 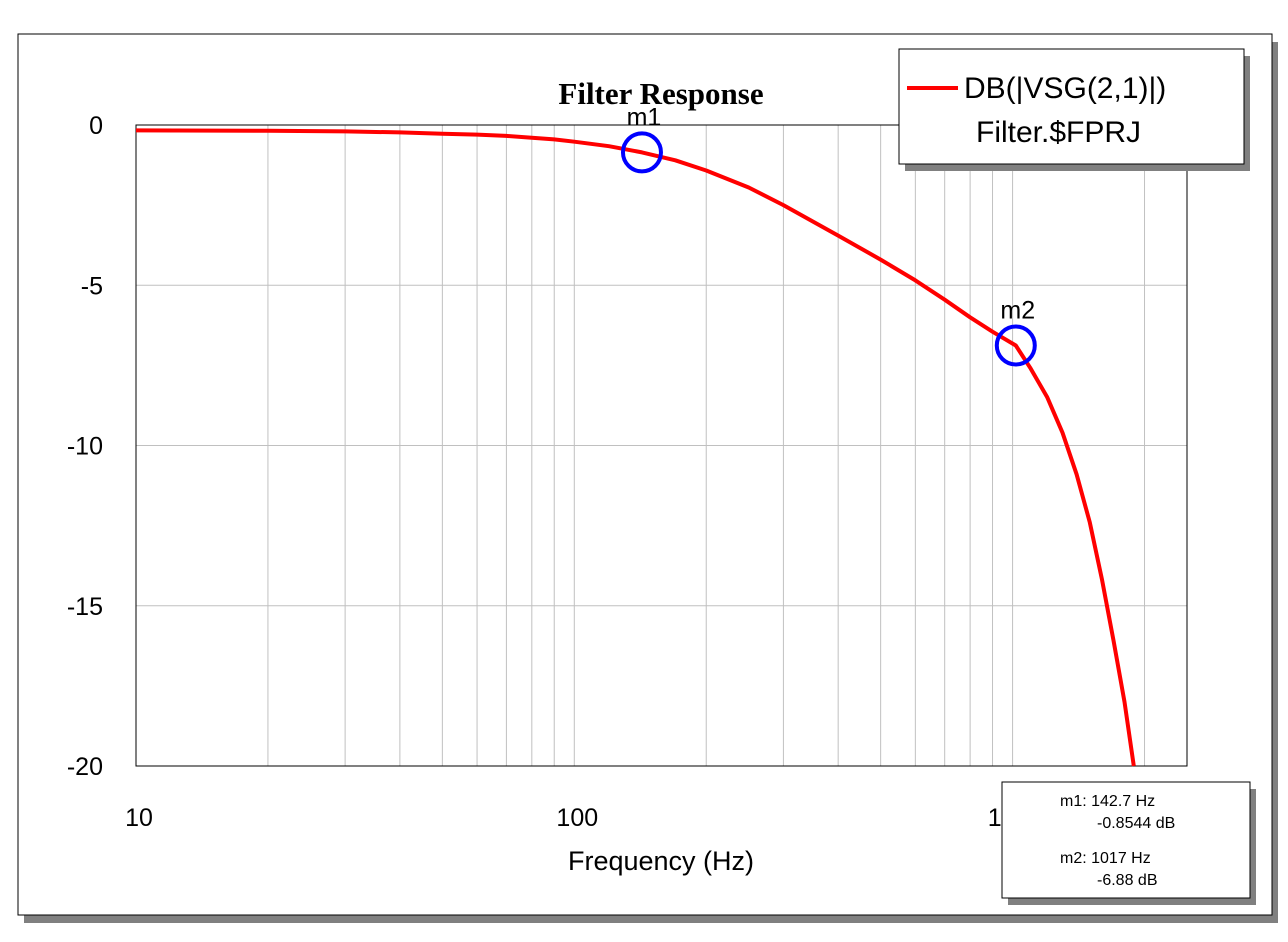 What do you see at coordinates (1015, 345) in the screenshot?
I see `marker-m2-circle` at bounding box center [1015, 345].